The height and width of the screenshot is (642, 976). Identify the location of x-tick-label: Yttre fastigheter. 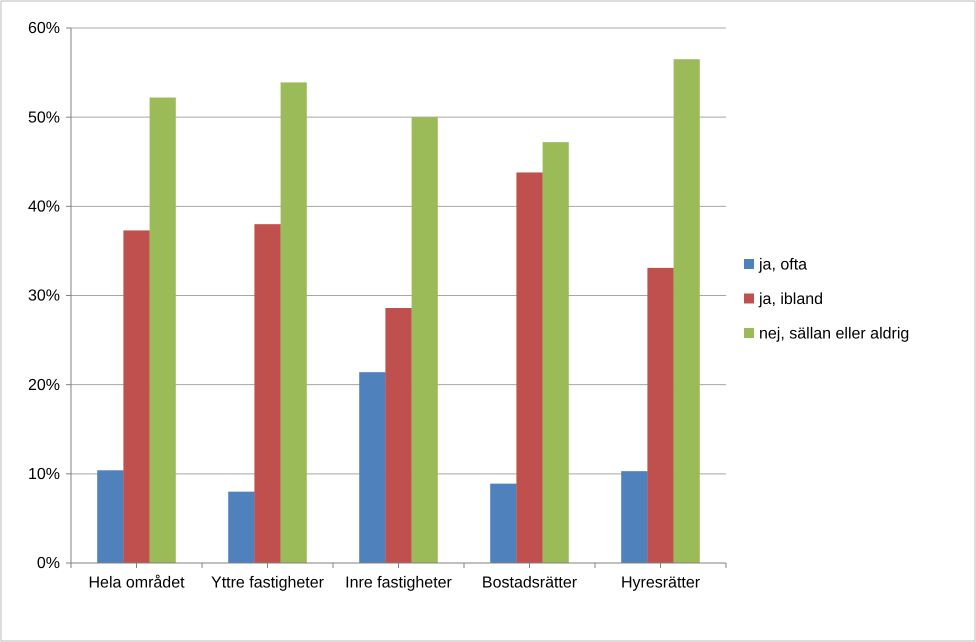
(268, 583).